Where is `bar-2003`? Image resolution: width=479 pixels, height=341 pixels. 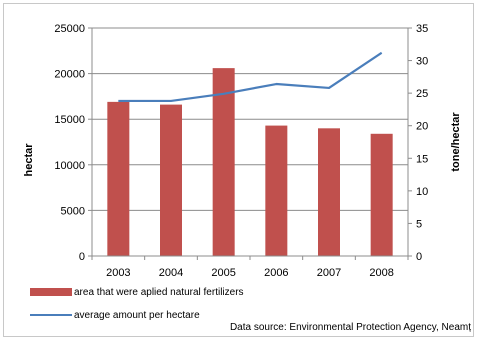 bar-2003 is located at coordinates (118, 178).